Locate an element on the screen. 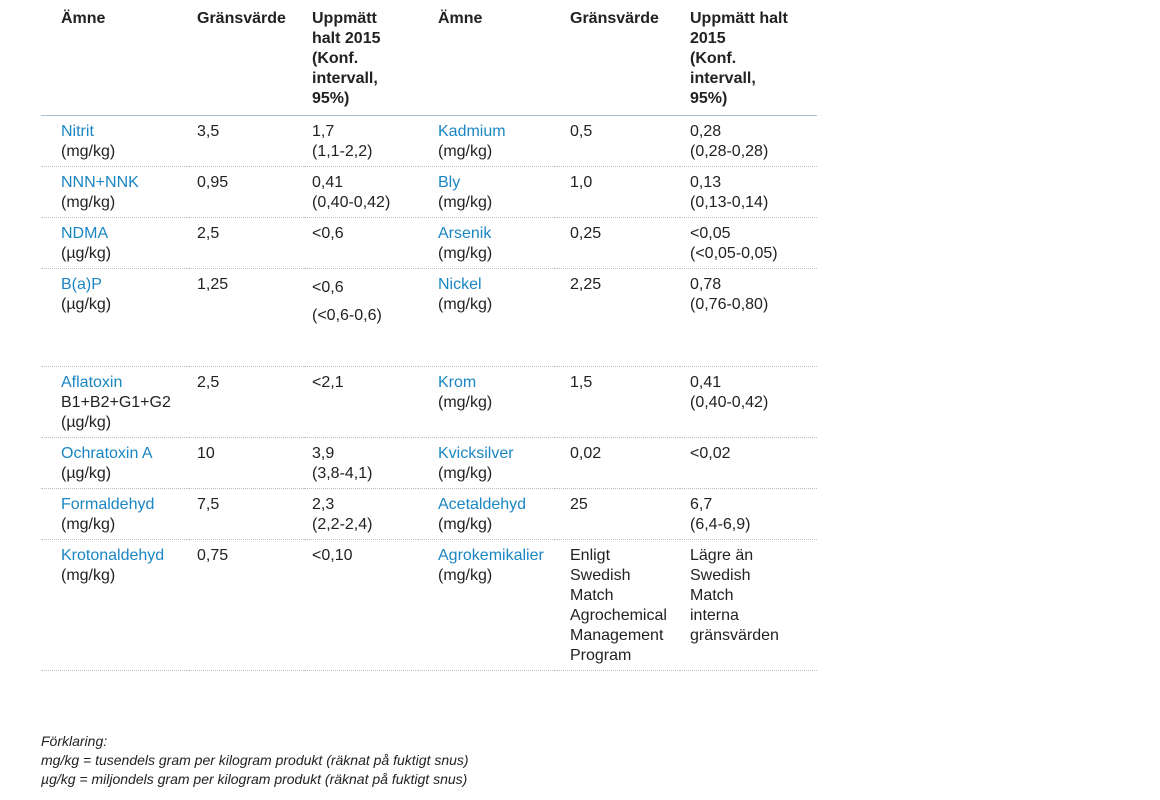 The width and height of the screenshot is (1160, 800). substance-name-link: Nickel is located at coordinates (460, 284).